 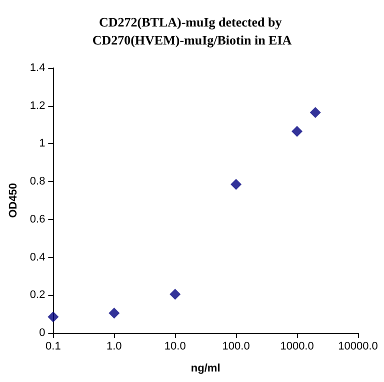 I want to click on x-tick-label: 1000.0, so click(x=297, y=346).